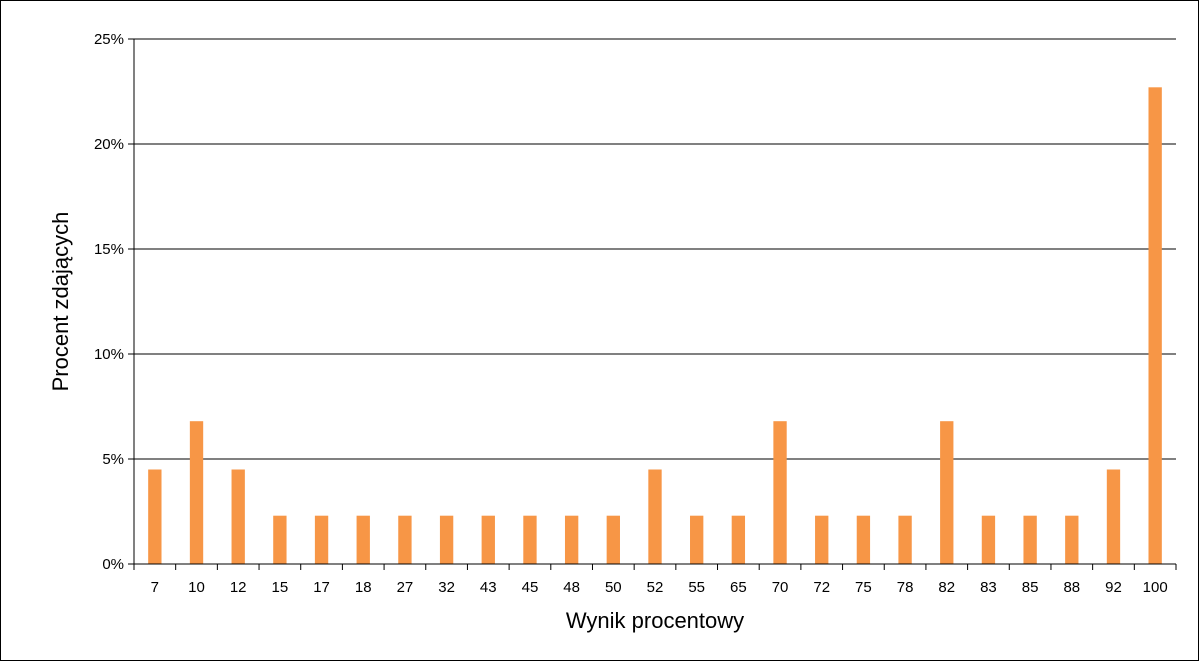  Describe the element at coordinates (488, 587) in the screenshot. I see `x-tick-label: 43` at that location.